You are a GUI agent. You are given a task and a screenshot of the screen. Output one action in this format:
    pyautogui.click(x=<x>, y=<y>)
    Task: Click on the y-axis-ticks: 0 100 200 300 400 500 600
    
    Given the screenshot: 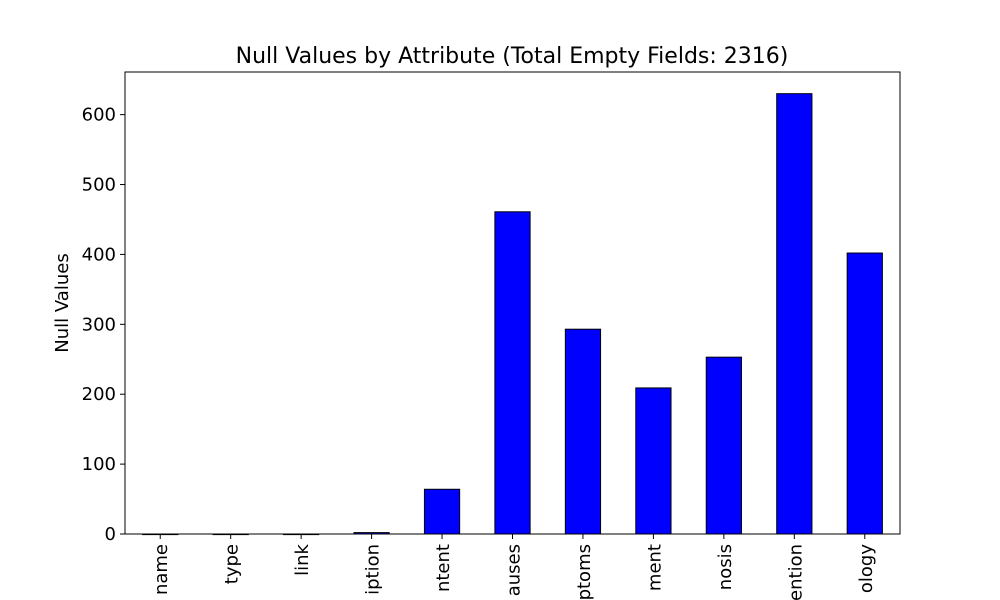 What is the action you would take?
    pyautogui.click(x=103, y=325)
    